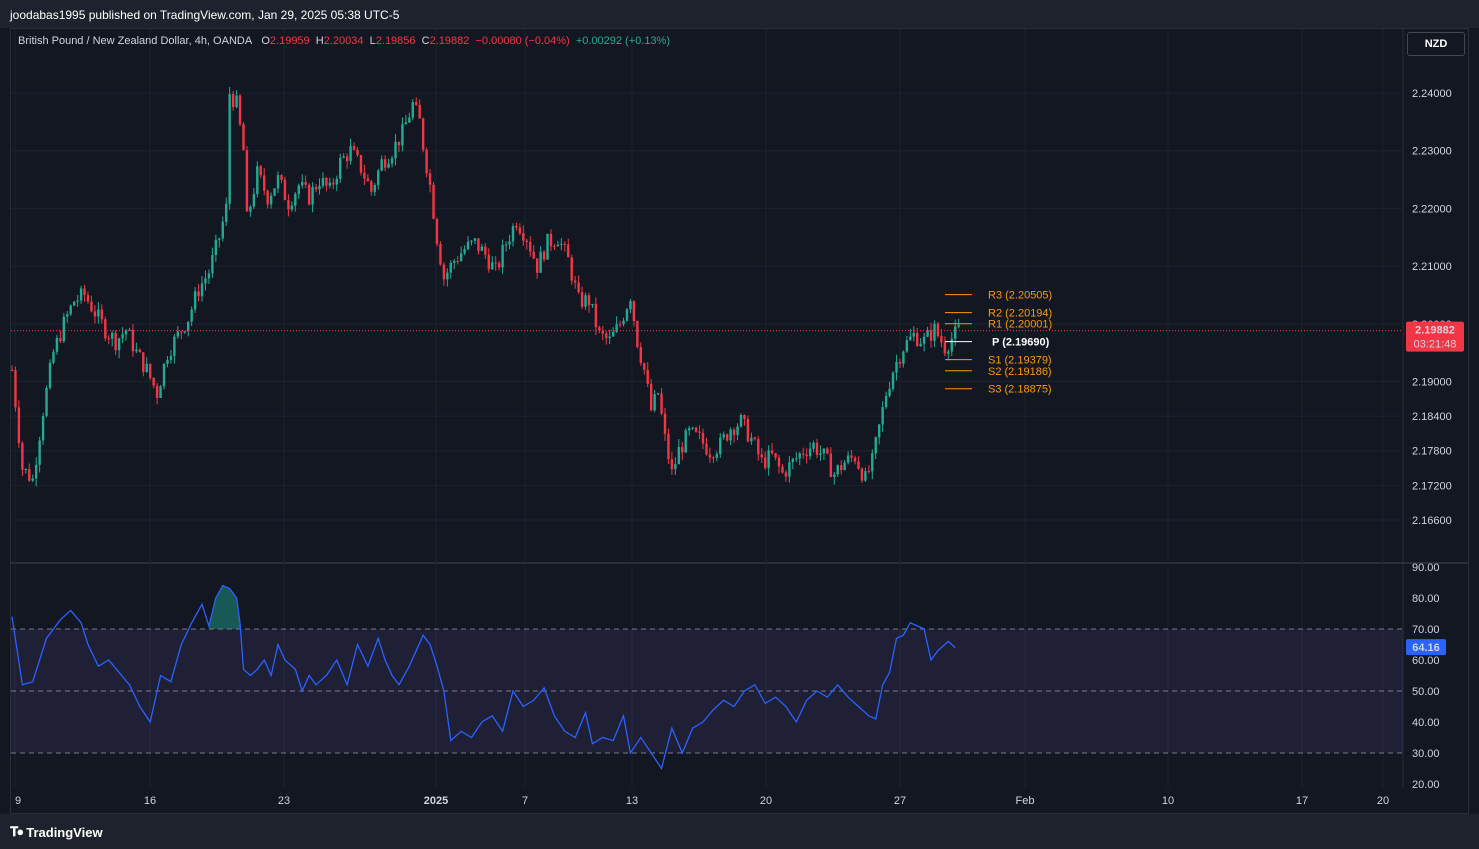 This screenshot has height=849, width=1479. I want to click on rsi-value-tag, so click(1426, 647).